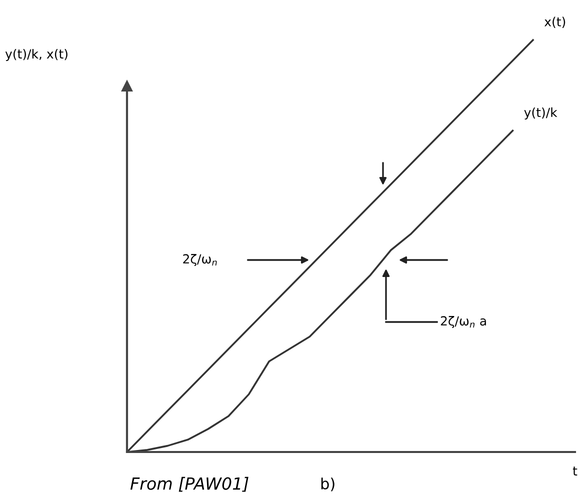  Describe the element at coordinates (327, 485) in the screenshot. I see `text: b)` at that location.